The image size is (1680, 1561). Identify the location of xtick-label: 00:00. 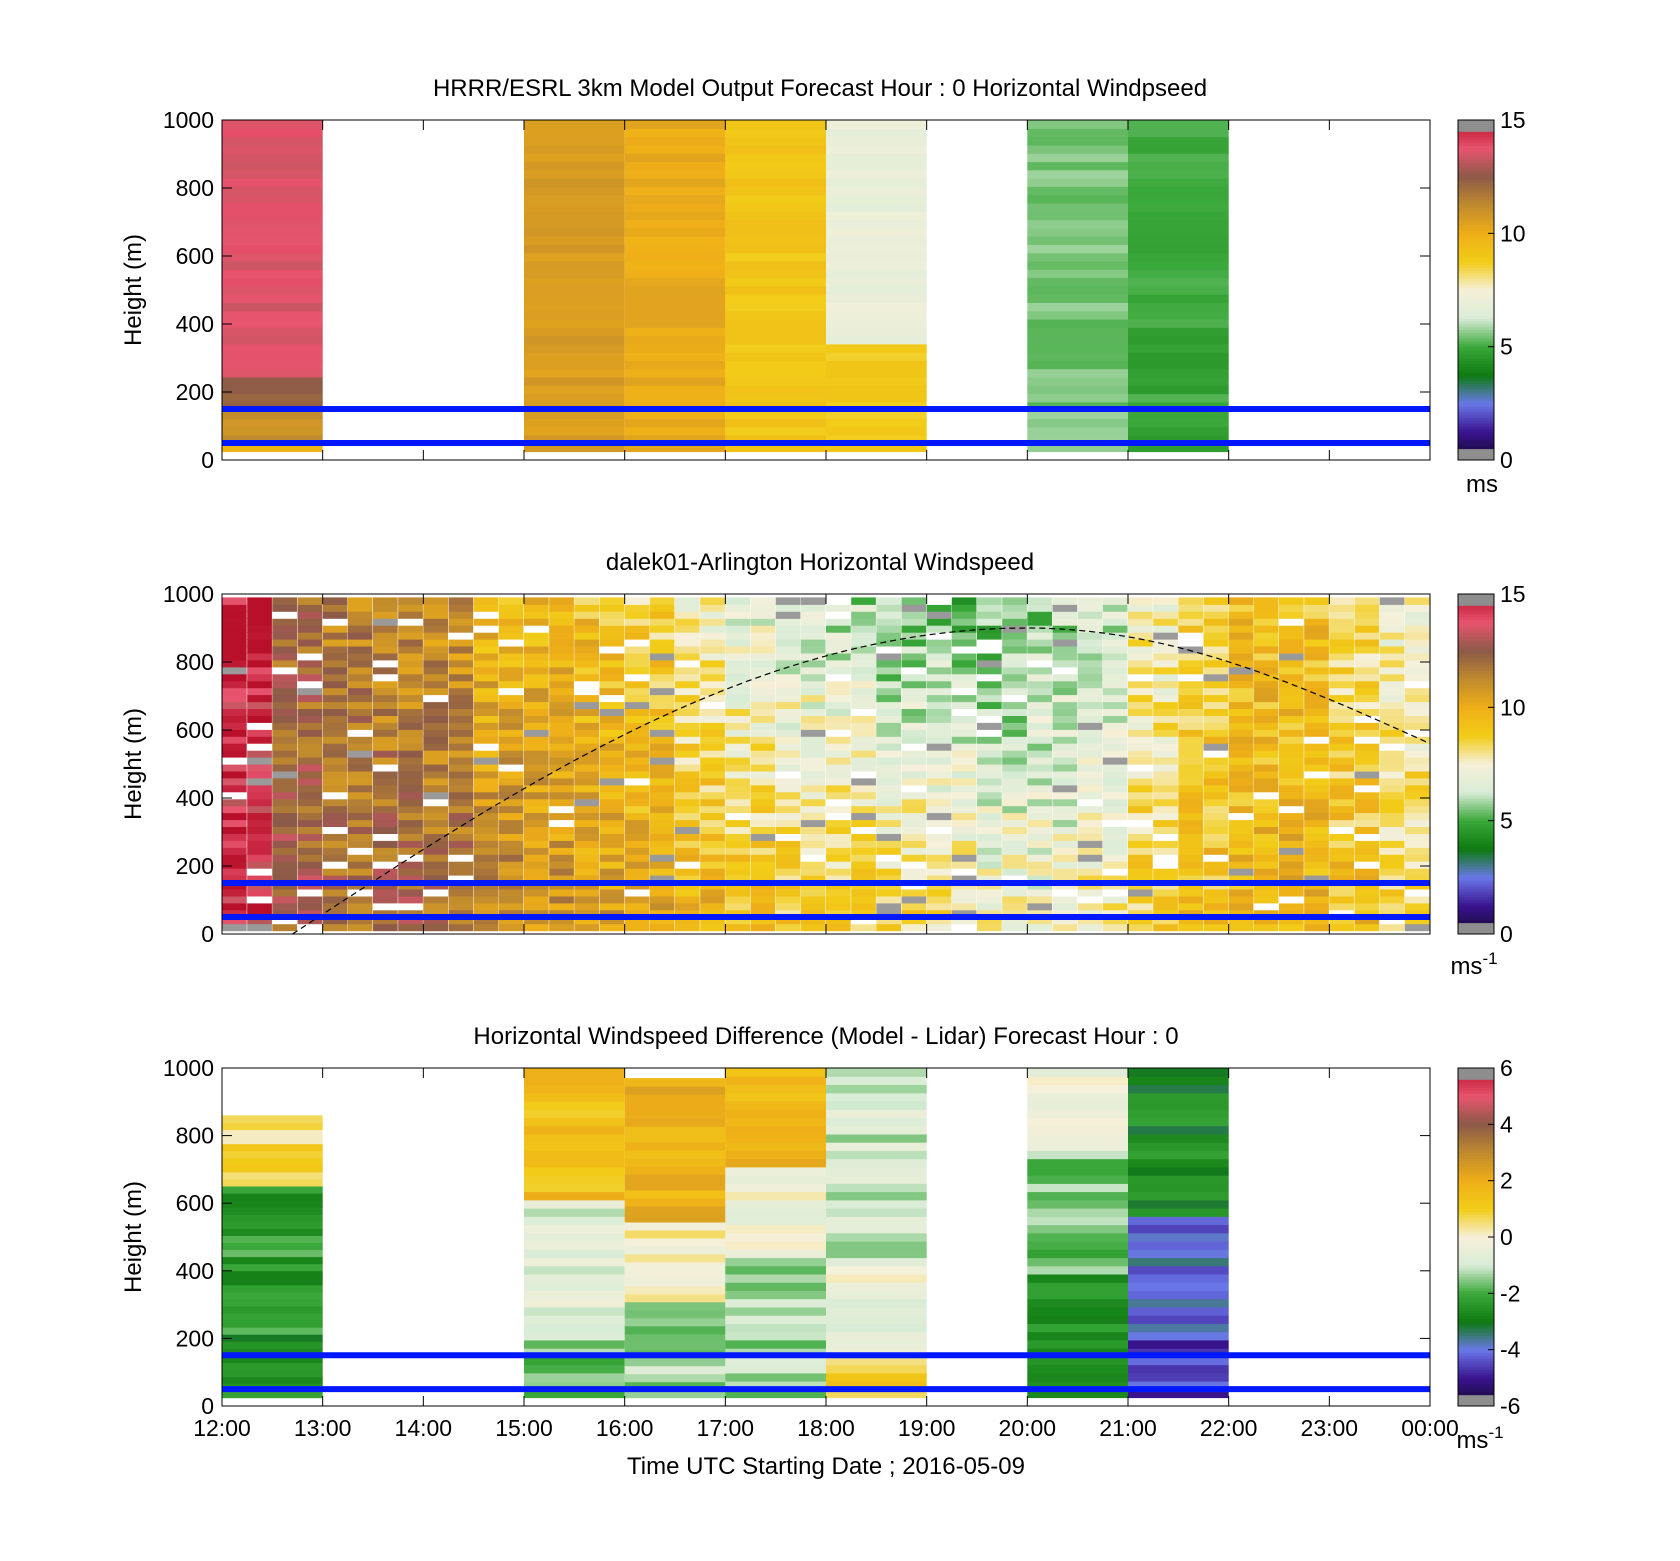
(1430, 1428).